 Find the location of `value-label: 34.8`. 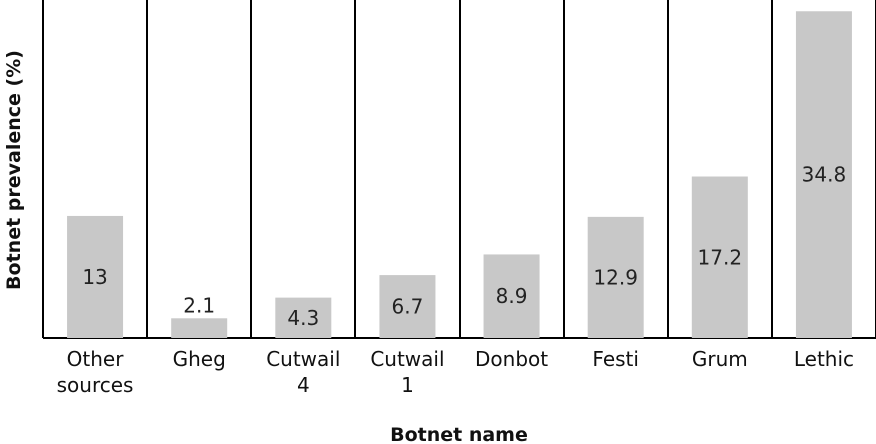

value-label: 34.8 is located at coordinates (824, 175).